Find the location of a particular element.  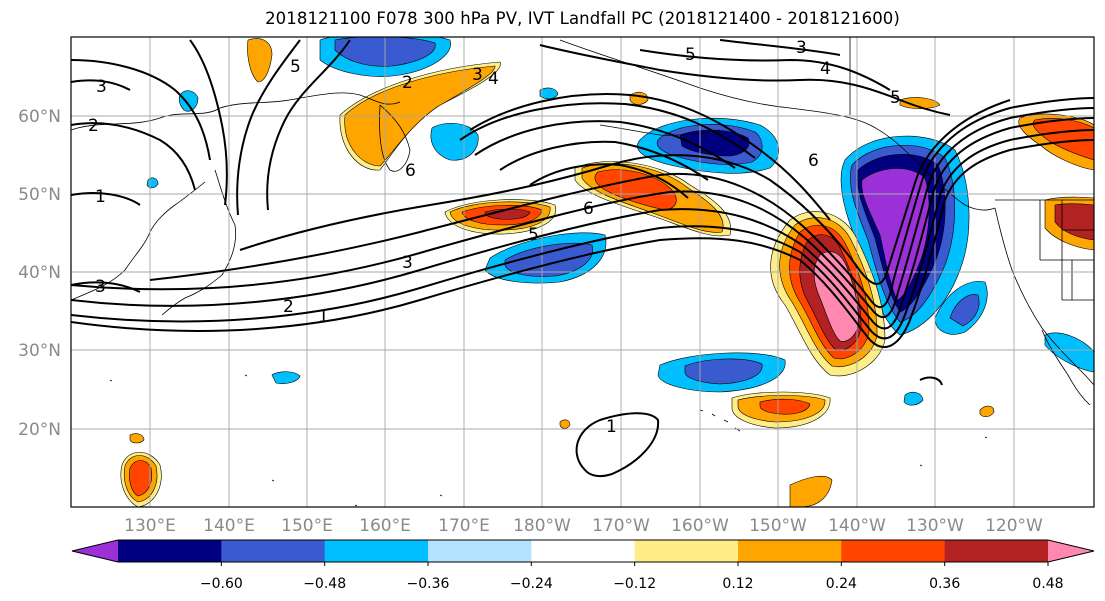

coast-nw-america is located at coordinates (1044, 296).